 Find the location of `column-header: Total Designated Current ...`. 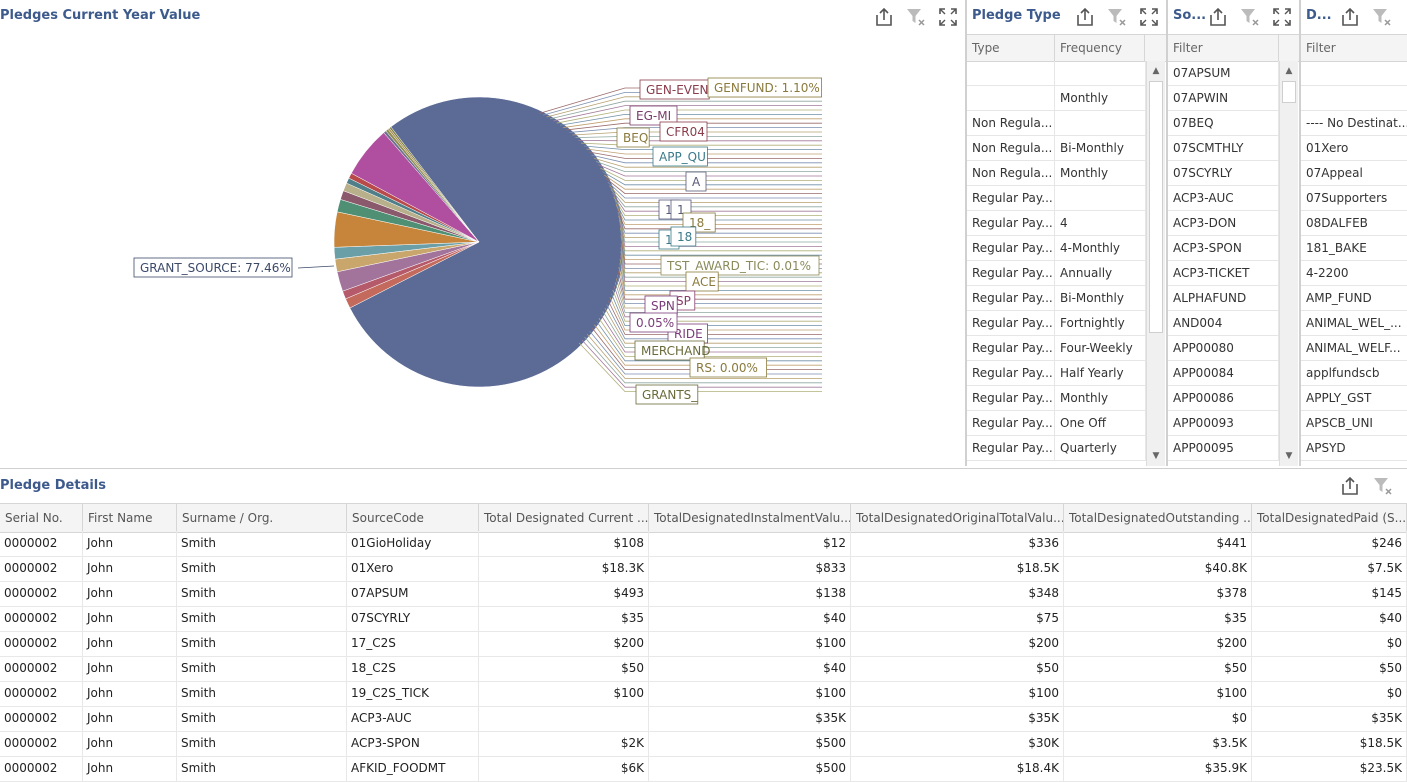

column-header: Total Designated Current ... is located at coordinates (564, 518).